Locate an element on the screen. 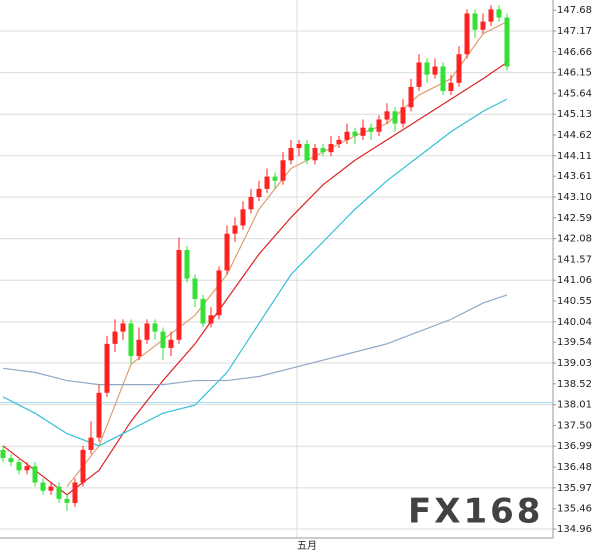 The height and width of the screenshot is (557, 600). y-tick-label: 146.66 is located at coordinates (574, 52).